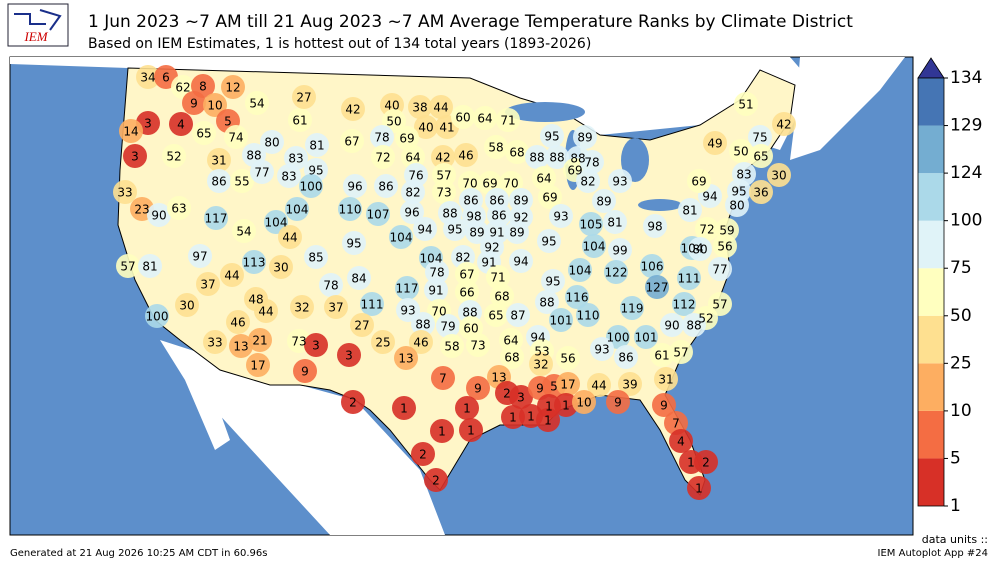 The width and height of the screenshot is (1000, 562). Describe the element at coordinates (540, 365) in the screenshot. I see `district-rank: 32` at that location.